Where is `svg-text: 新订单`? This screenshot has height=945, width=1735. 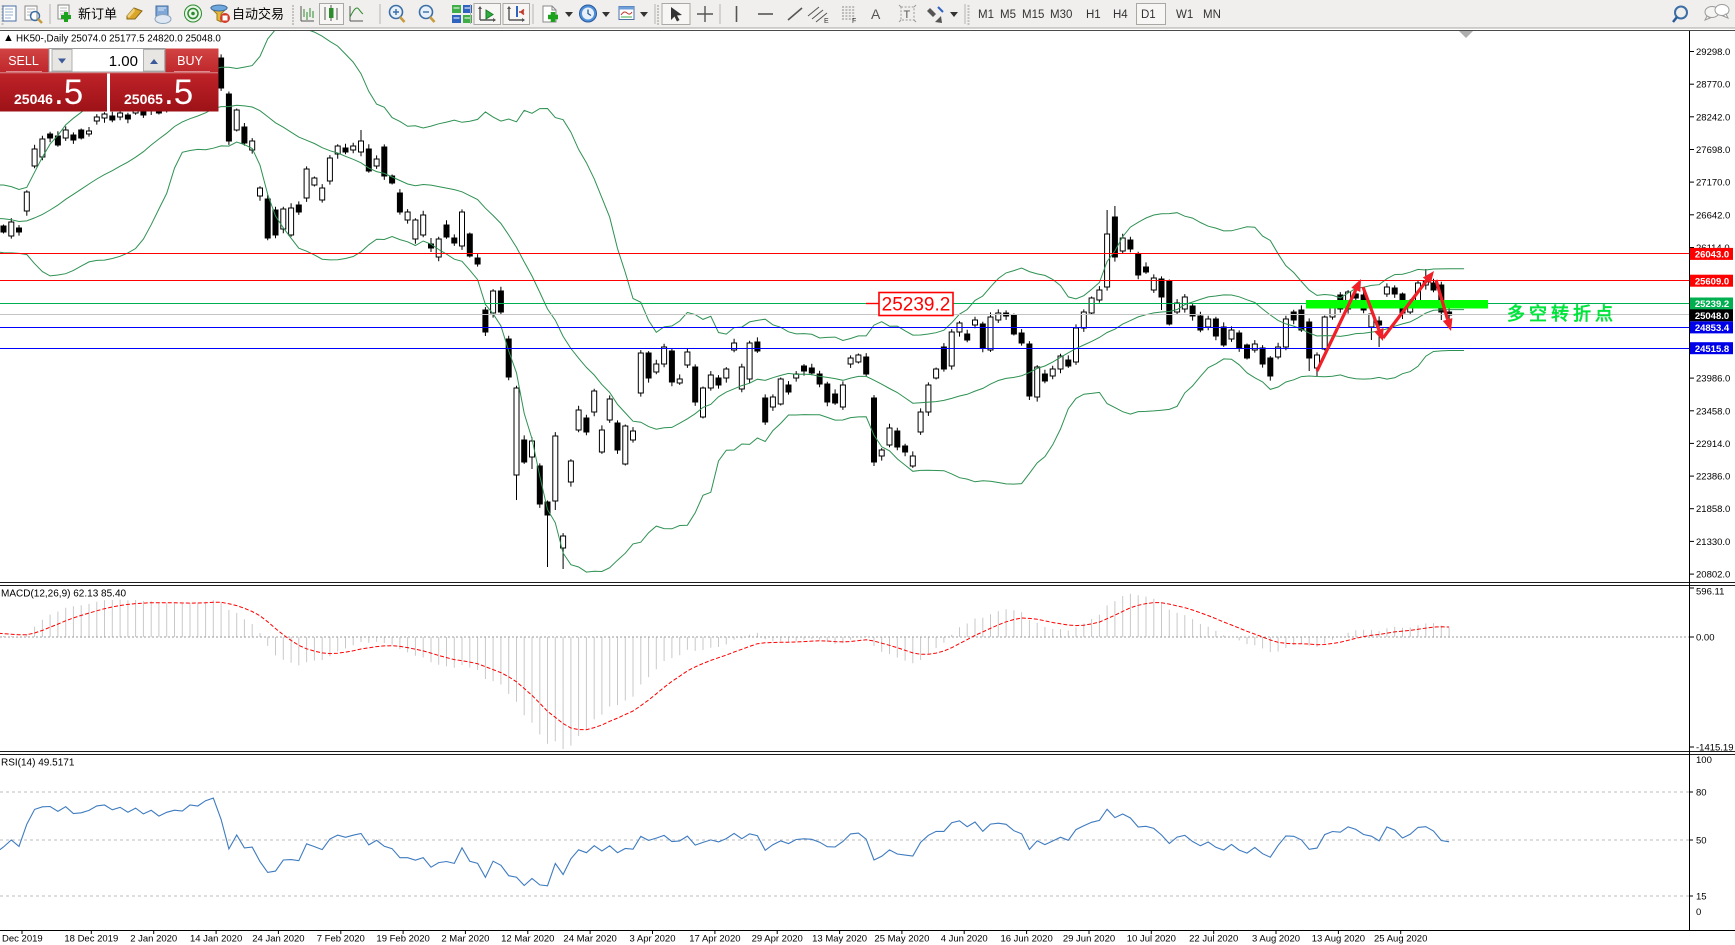
svg-text: 新订单 is located at coordinates (97, 14).